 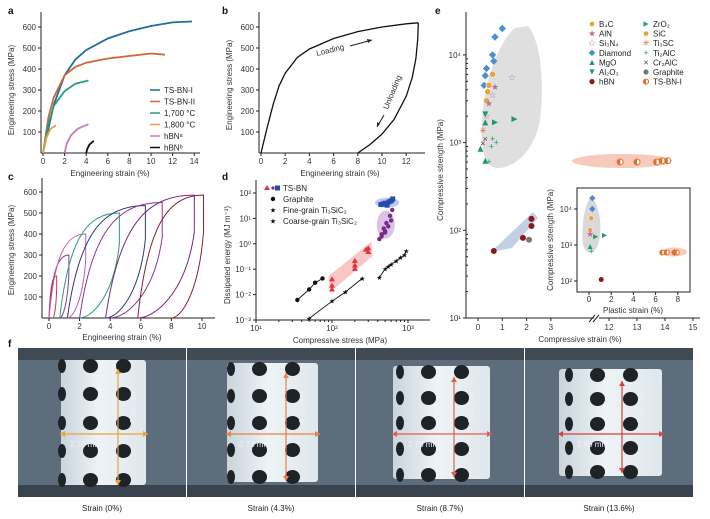 What do you see at coordinates (641, 407) in the screenshot?
I see `height-measurement: 2.99 mm` at bounding box center [641, 407].